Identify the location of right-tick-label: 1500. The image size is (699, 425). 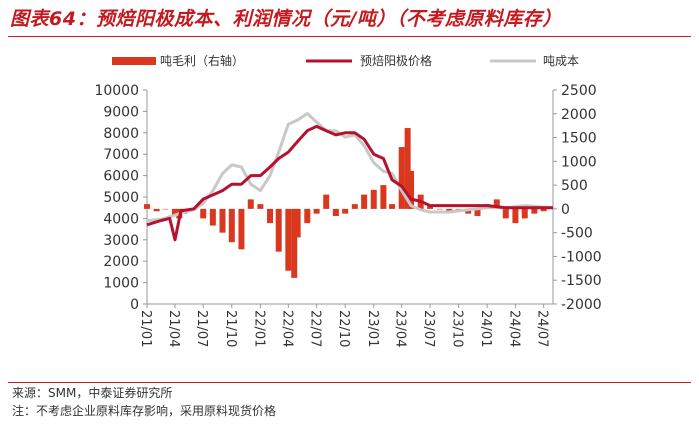
(579, 139).